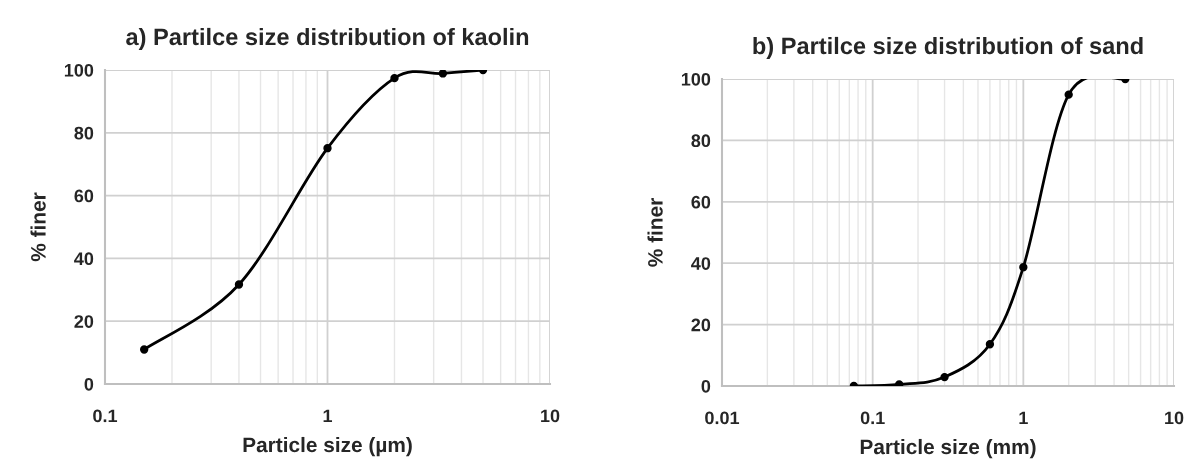  What do you see at coordinates (327, 446) in the screenshot?
I see `x-axis-title: Particle size (µm)` at bounding box center [327, 446].